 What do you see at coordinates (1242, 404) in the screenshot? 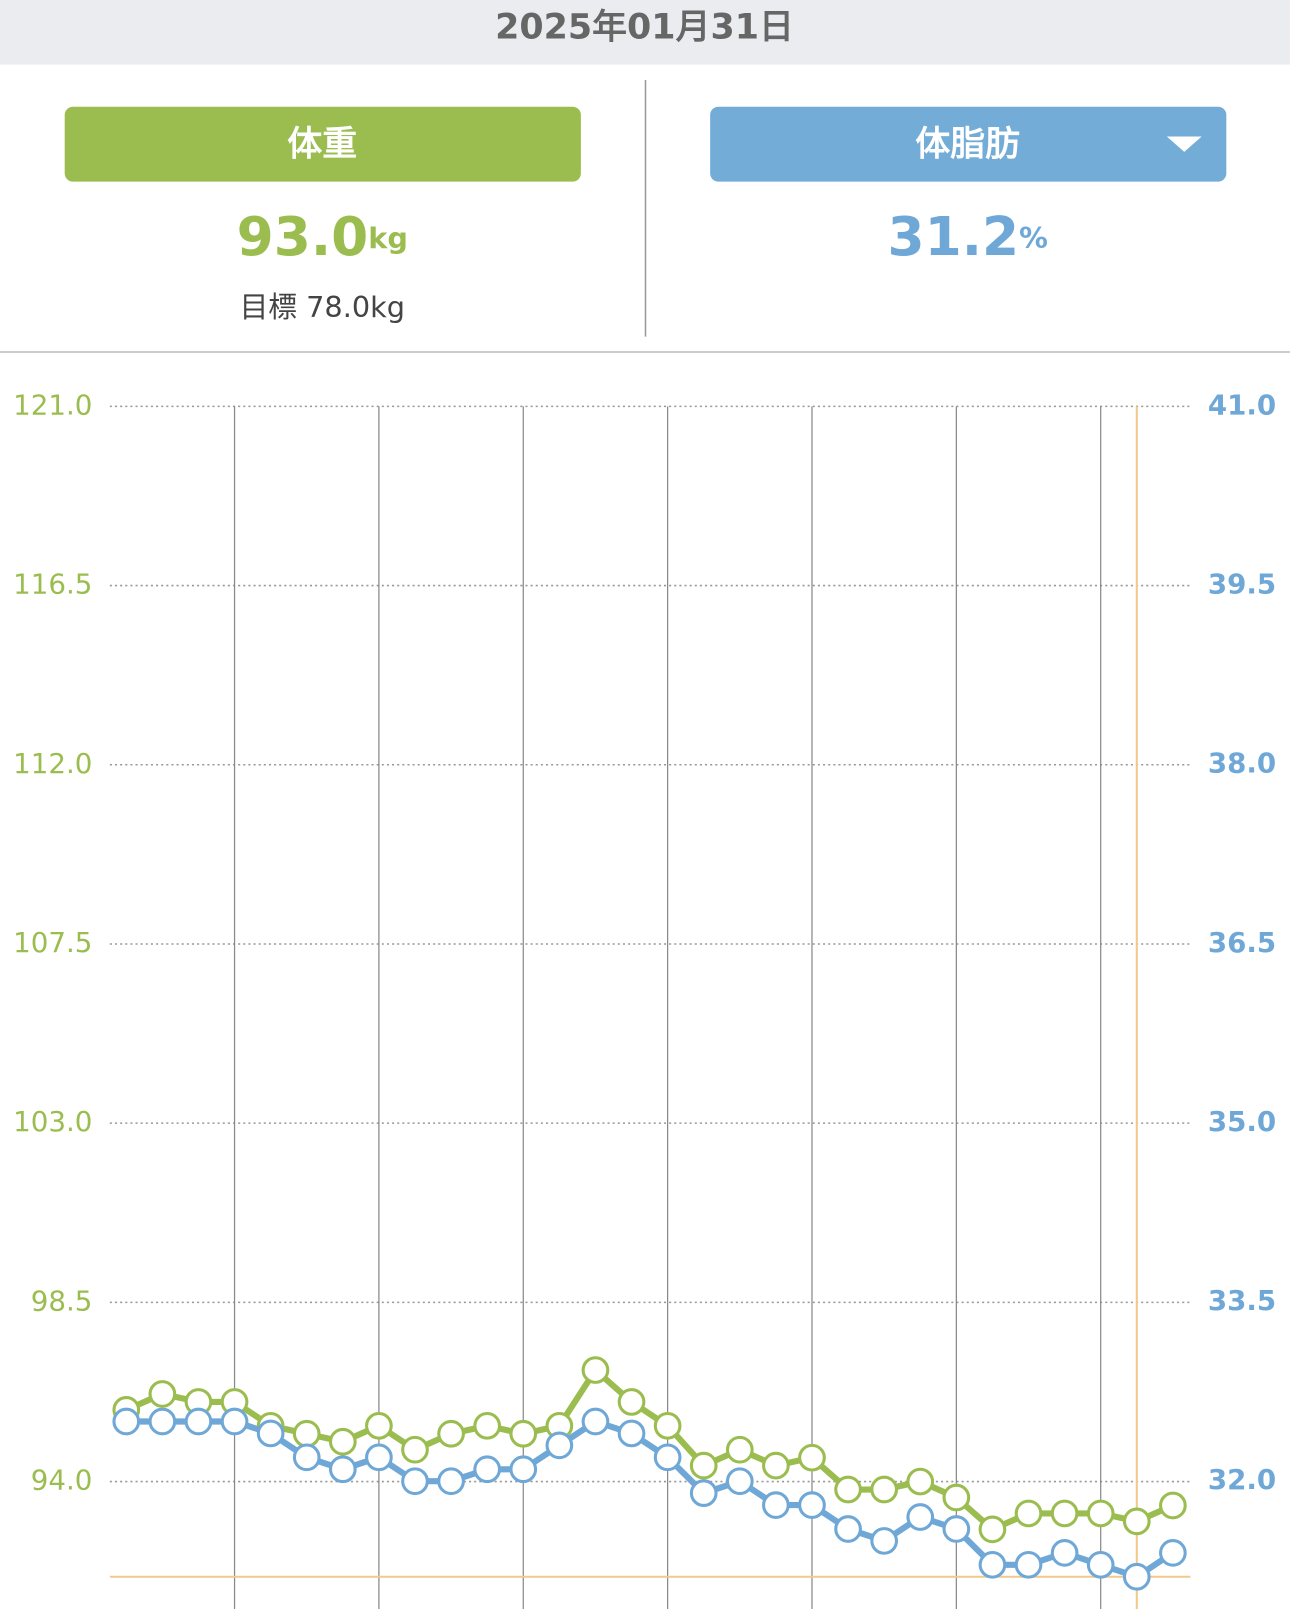
I see `y2-tick-label: 41.0` at bounding box center [1242, 404].